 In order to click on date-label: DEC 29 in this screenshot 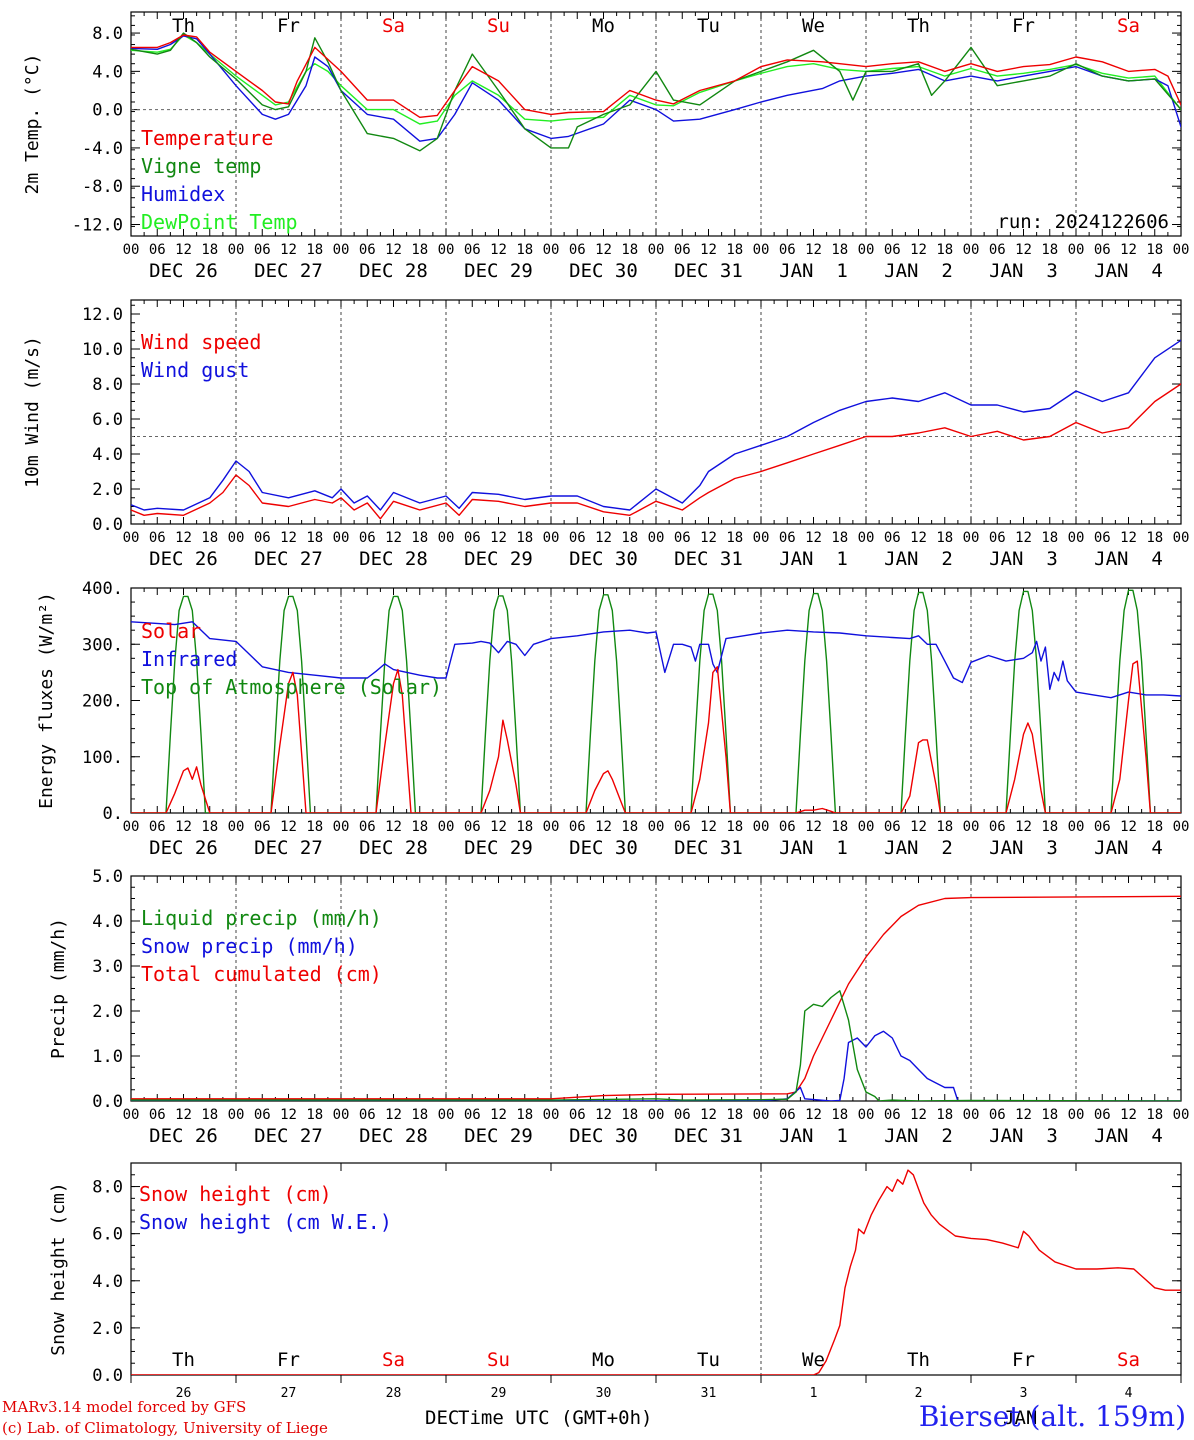, I will do `click(498, 1136)`.